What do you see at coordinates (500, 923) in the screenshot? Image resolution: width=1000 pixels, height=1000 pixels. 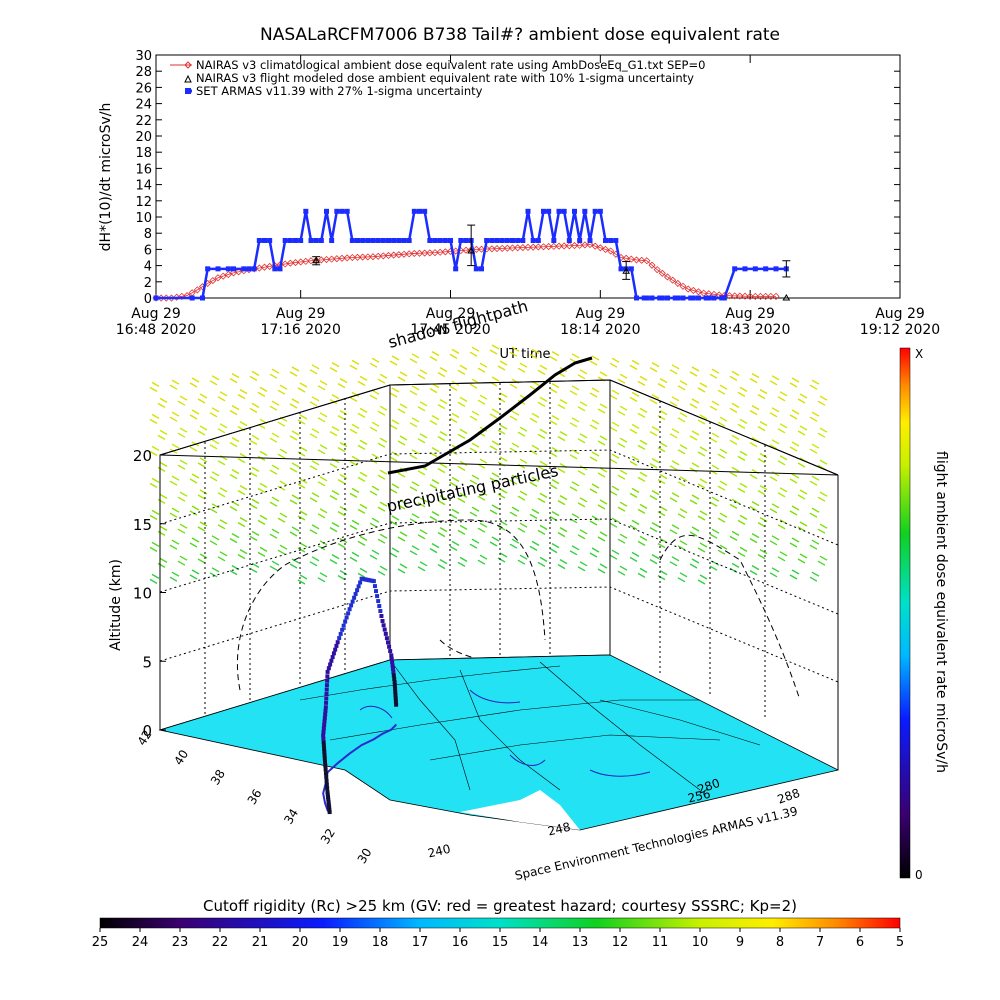 I see `rigidity-colorbar-gradient` at bounding box center [500, 923].